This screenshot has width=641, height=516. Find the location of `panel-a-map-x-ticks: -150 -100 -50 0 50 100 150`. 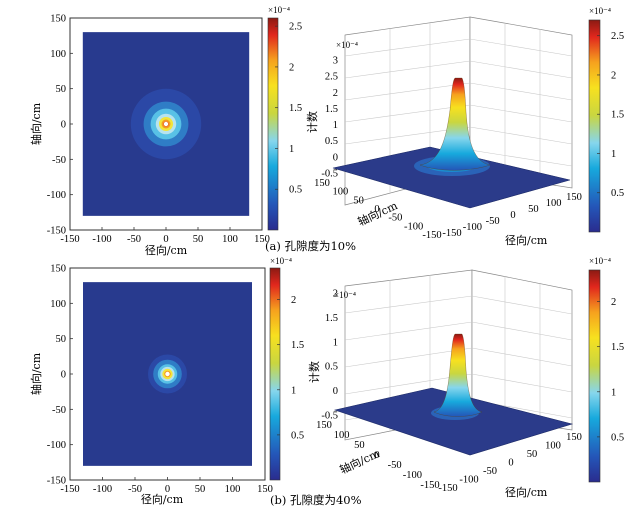

panel-a-map-x-ticks: -150 -100 -50 0 50 100 150 is located at coordinates (165, 236).